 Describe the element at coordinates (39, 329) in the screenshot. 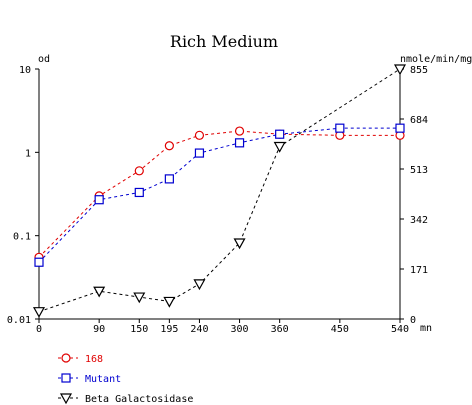

I see `x-tick-label: 0` at that location.